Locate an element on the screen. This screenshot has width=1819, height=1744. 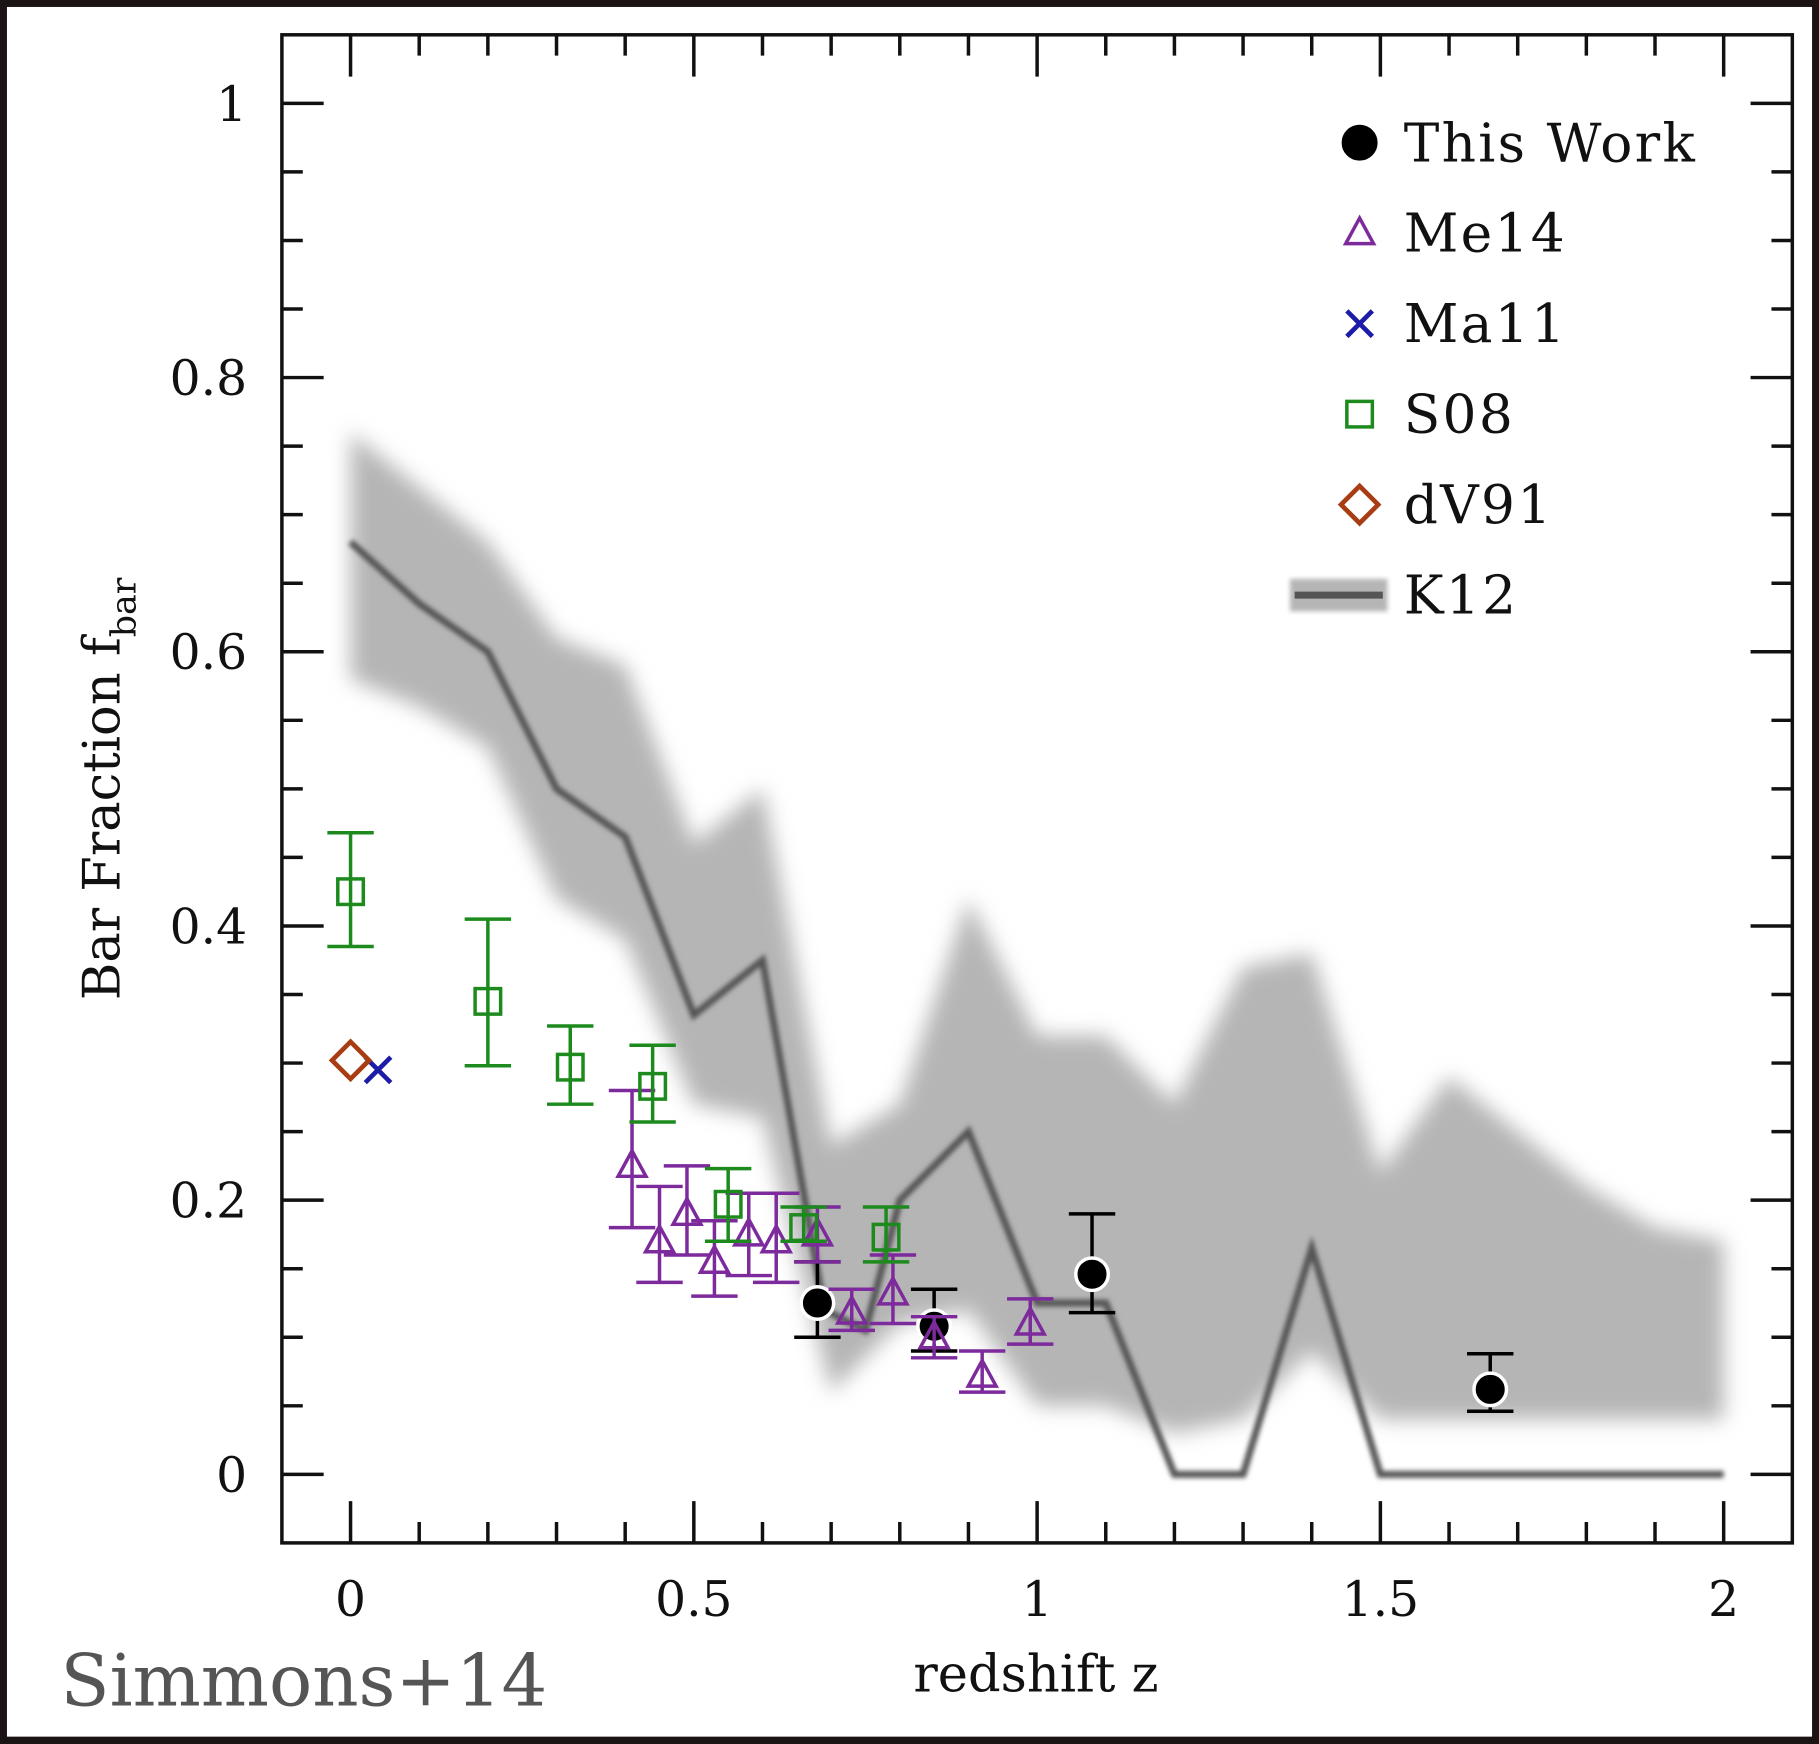
legend-label: Ma11 is located at coordinates (1486, 323).